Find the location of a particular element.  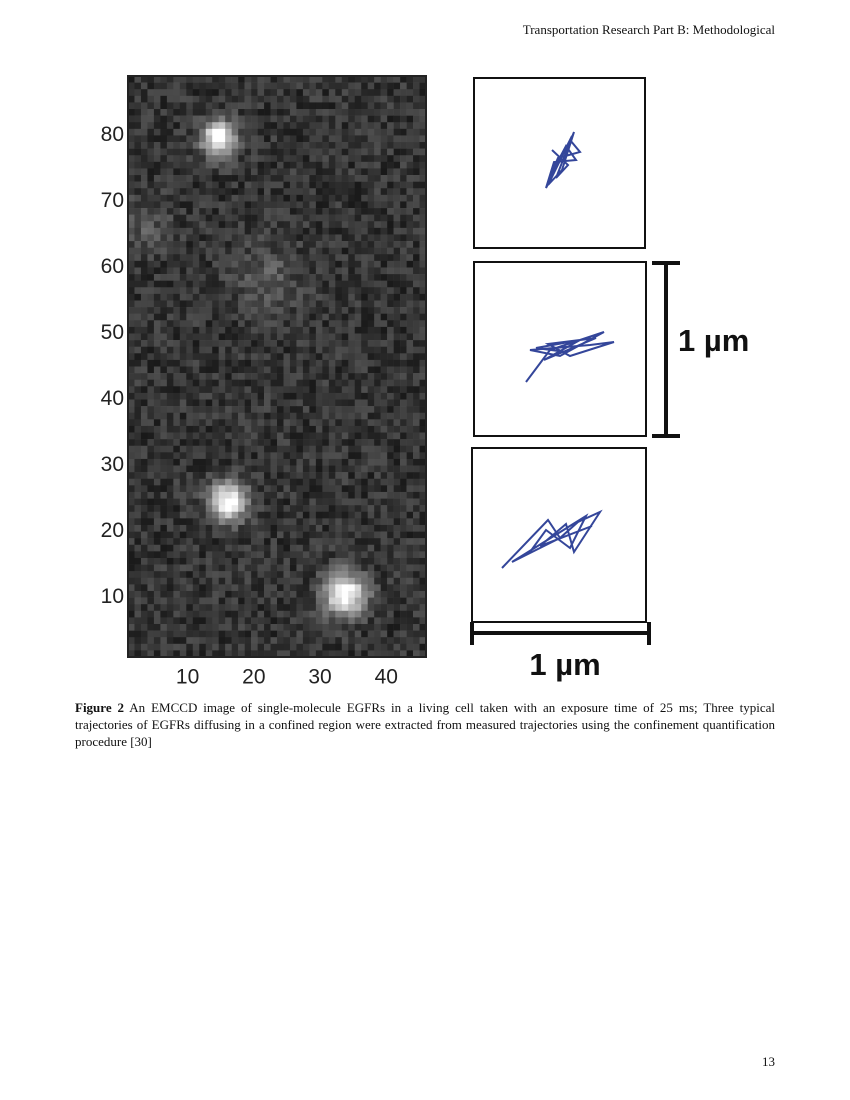

page-number: 13 is located at coordinates (768, 1061).